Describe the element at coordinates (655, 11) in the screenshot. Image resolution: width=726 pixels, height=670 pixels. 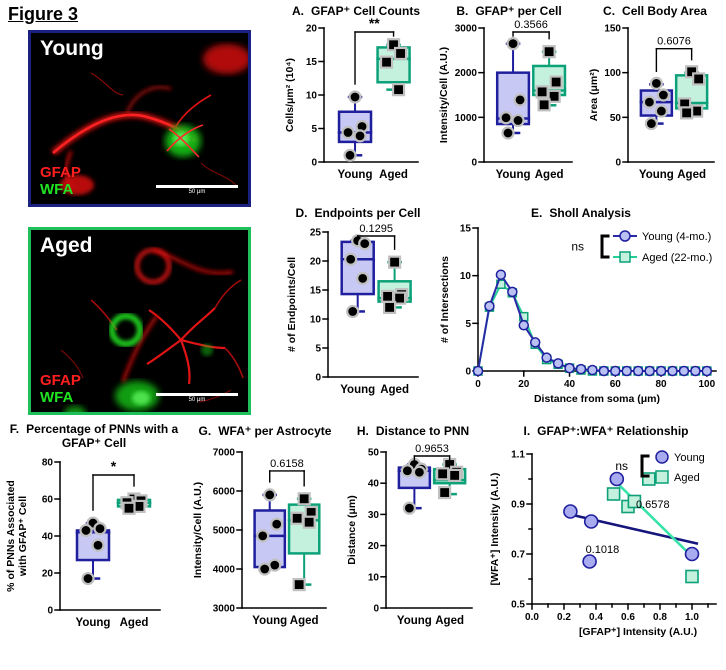
I see `panel-title: C. Cell Body Area` at that location.